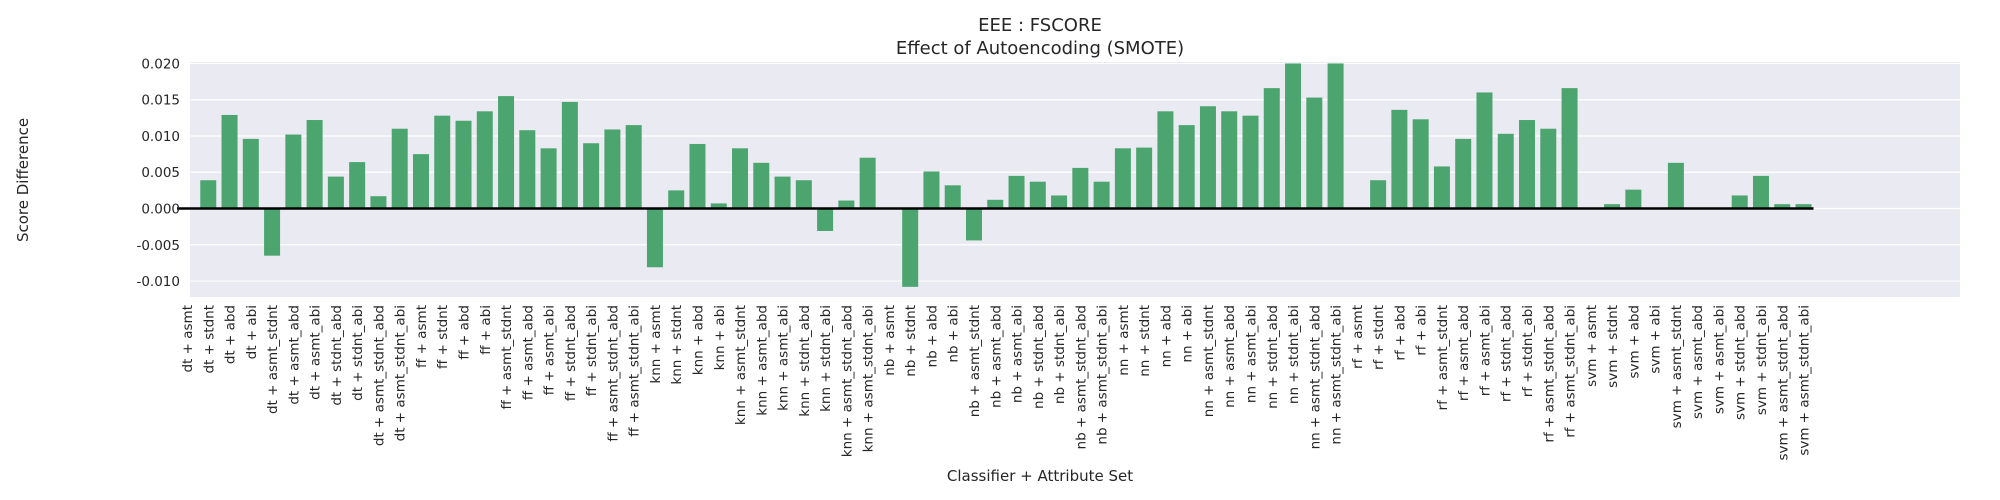 The height and width of the screenshot is (500, 2000). Describe the element at coordinates (1634, 341) in the screenshot. I see `x-tick-label: svm + abd` at that location.